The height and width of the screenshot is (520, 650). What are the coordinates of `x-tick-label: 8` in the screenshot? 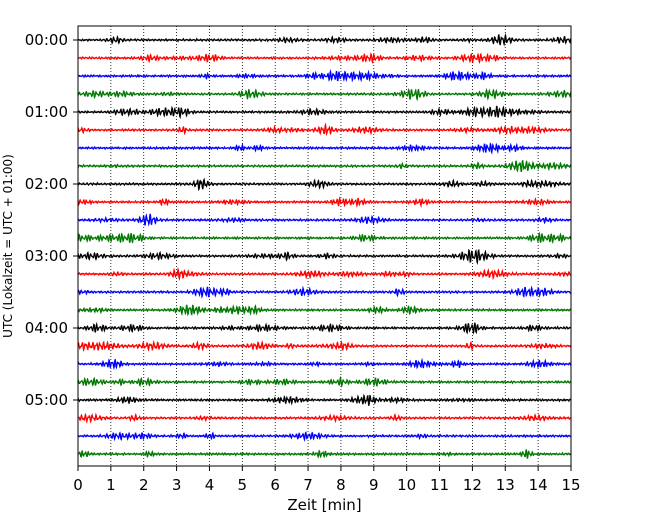 It's located at (341, 485).